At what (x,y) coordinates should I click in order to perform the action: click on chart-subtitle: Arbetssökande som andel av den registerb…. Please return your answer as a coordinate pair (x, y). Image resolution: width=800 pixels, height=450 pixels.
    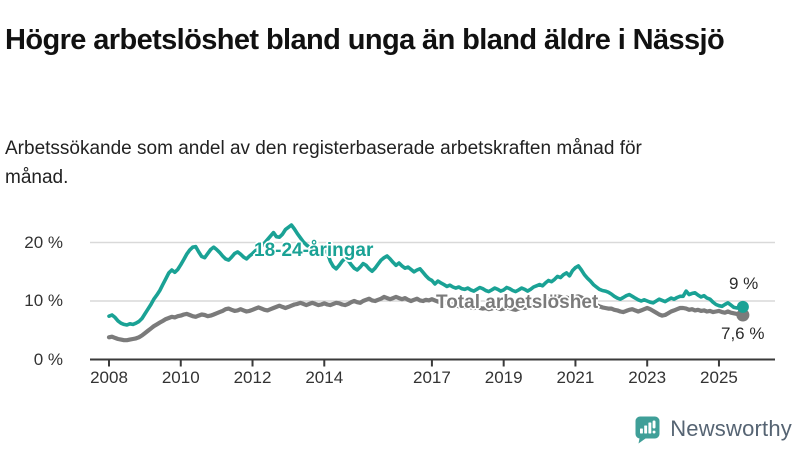
    Looking at the image, I should click on (323, 163).